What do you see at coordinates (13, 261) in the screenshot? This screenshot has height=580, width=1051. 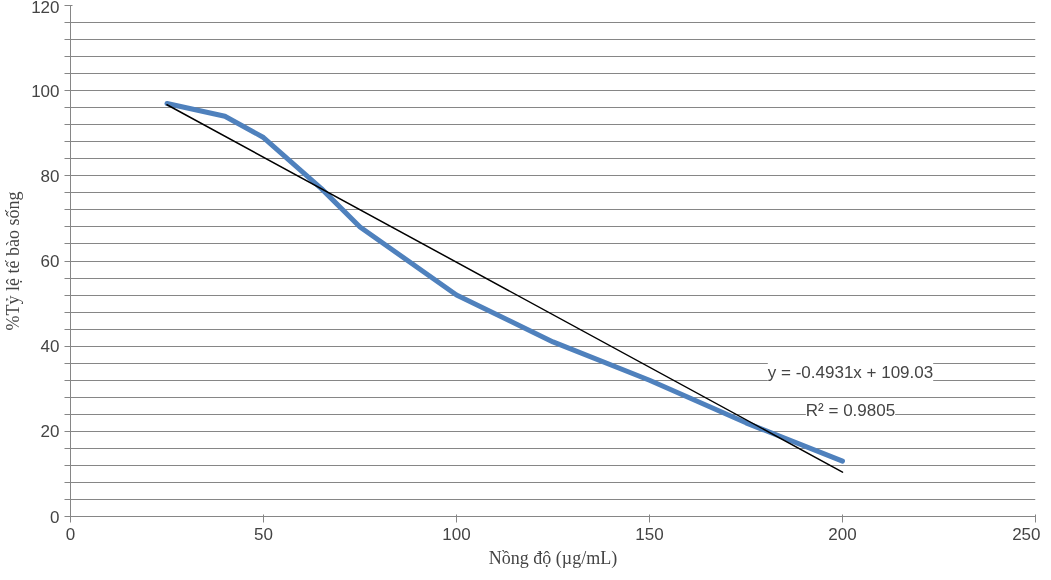 I see `y-axis-title: %Tỷ lệ tế bào sống` at bounding box center [13, 261].